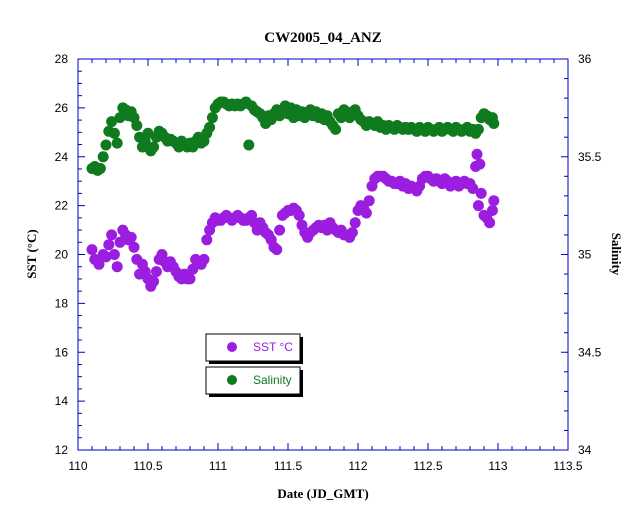  Describe the element at coordinates (567, 466) in the screenshot. I see `x-tick-label: 113.5` at that location.